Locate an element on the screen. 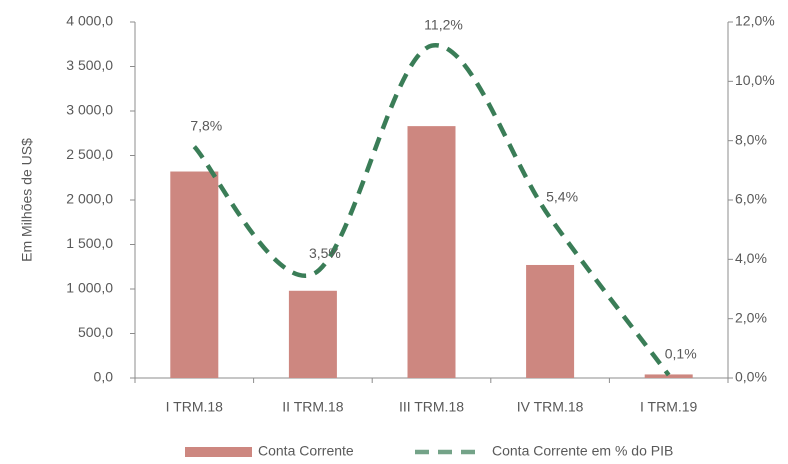 Image resolution: width=788 pixels, height=464 pixels. y-axis-label: Em Milhões de US$ is located at coordinates (27, 200).